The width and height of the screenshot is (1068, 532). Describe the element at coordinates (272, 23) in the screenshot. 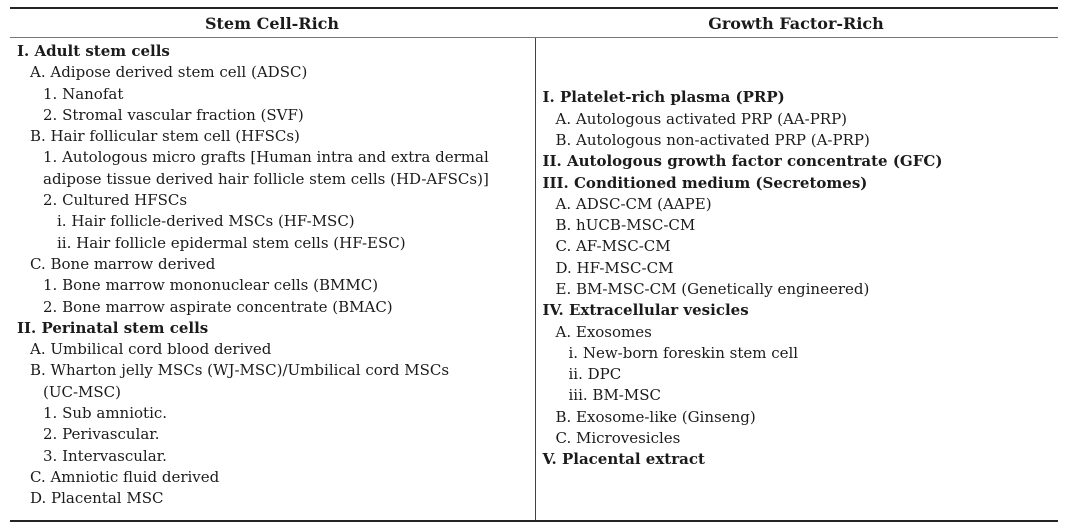

I see `column-header-stem-cell-rich: Stem Cell-Rich` at that location.